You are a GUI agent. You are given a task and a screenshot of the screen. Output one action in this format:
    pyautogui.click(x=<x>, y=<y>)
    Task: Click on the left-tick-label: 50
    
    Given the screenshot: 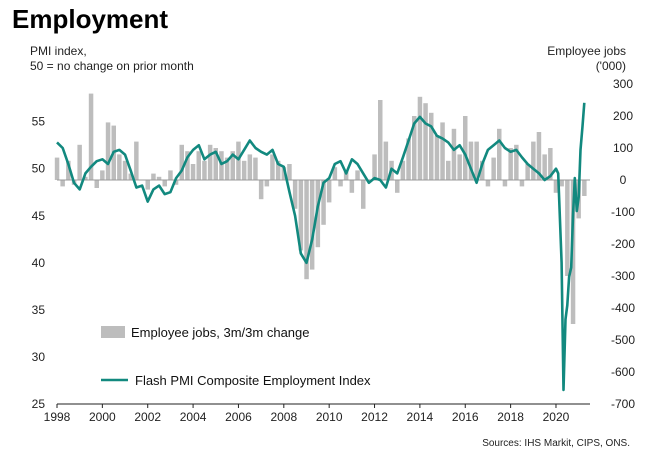 What is the action you would take?
    pyautogui.click(x=39, y=169)
    